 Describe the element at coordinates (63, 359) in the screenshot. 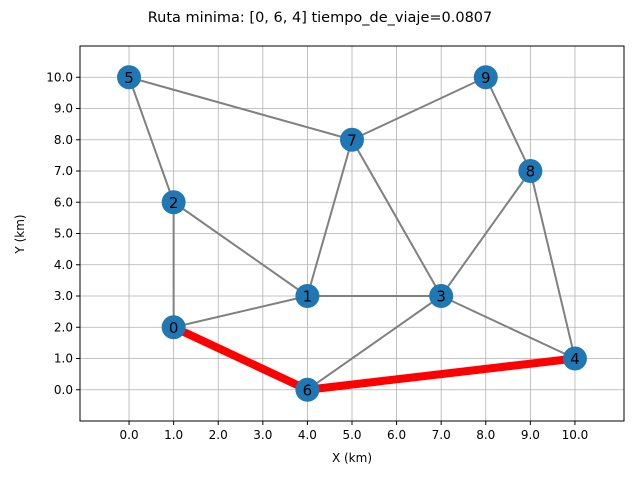

I see `y-tick-label: 1.0` at that location.